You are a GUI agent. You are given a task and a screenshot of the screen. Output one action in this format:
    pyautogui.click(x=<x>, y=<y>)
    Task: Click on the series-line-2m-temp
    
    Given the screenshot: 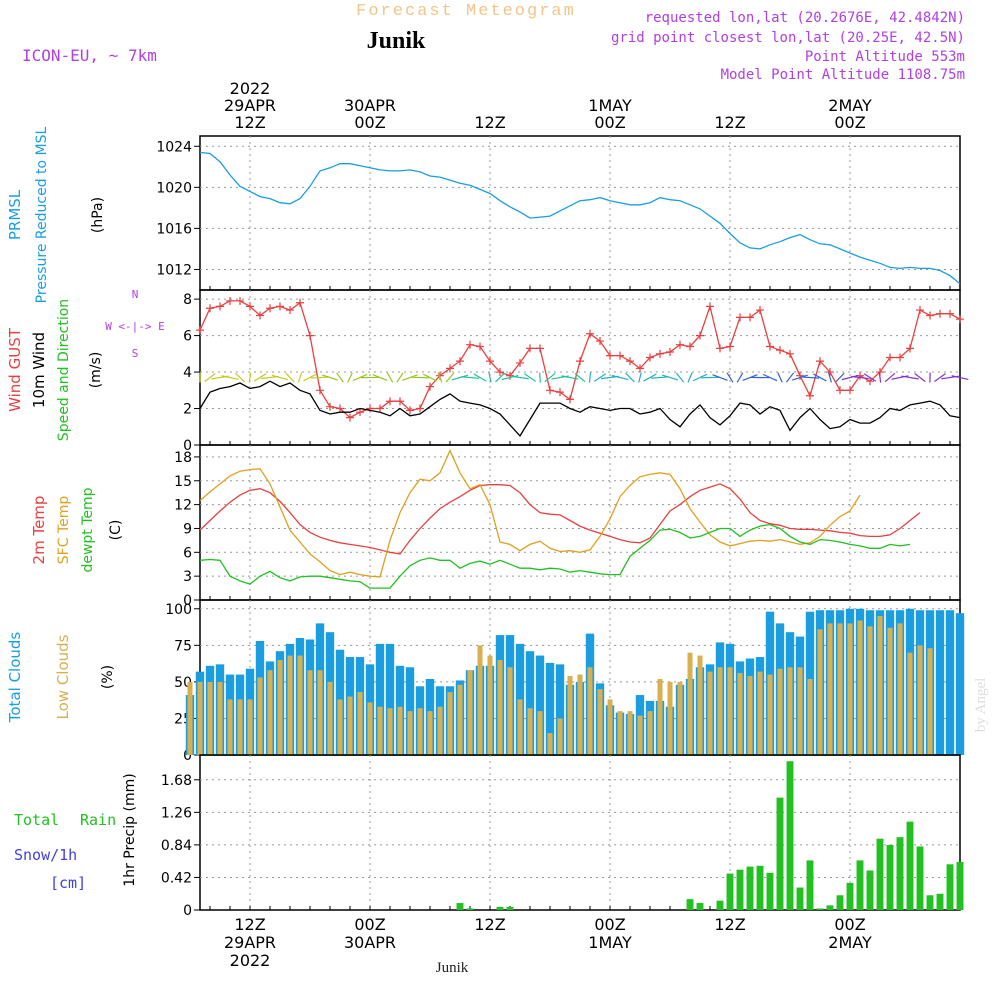 What is the action you would take?
    pyautogui.click(x=560, y=519)
    